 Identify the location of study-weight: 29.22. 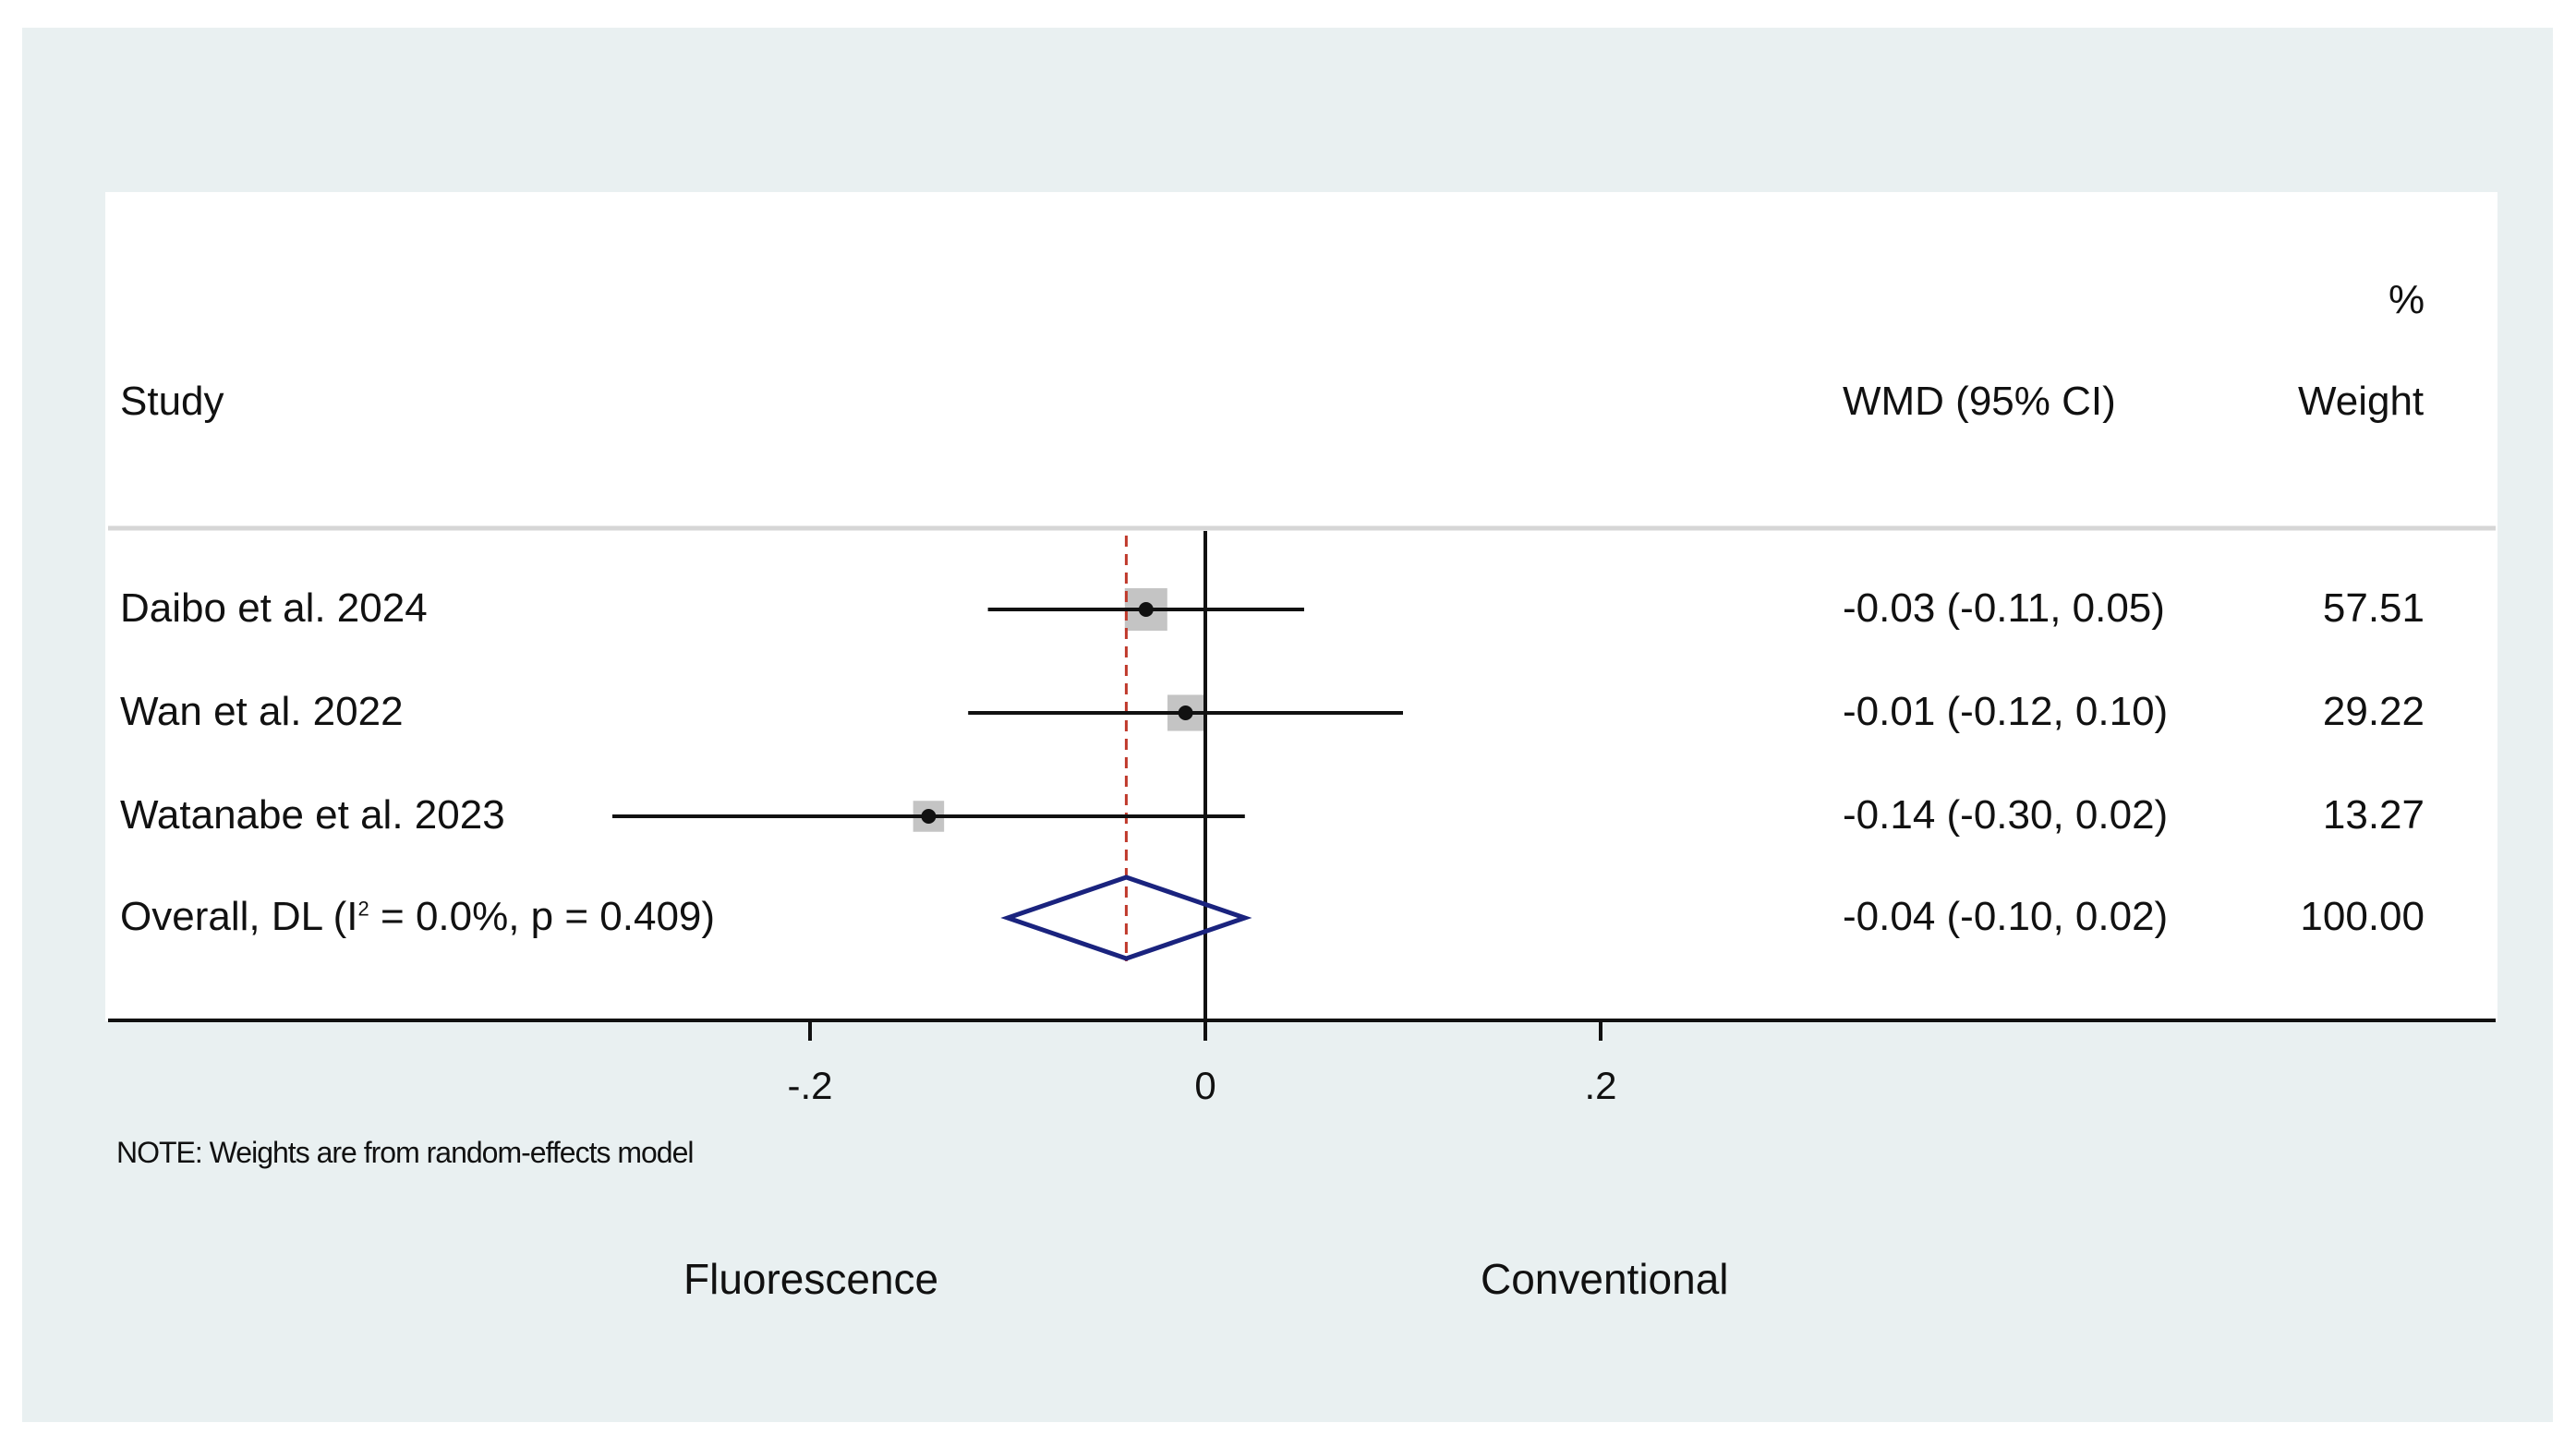
(2373, 712).